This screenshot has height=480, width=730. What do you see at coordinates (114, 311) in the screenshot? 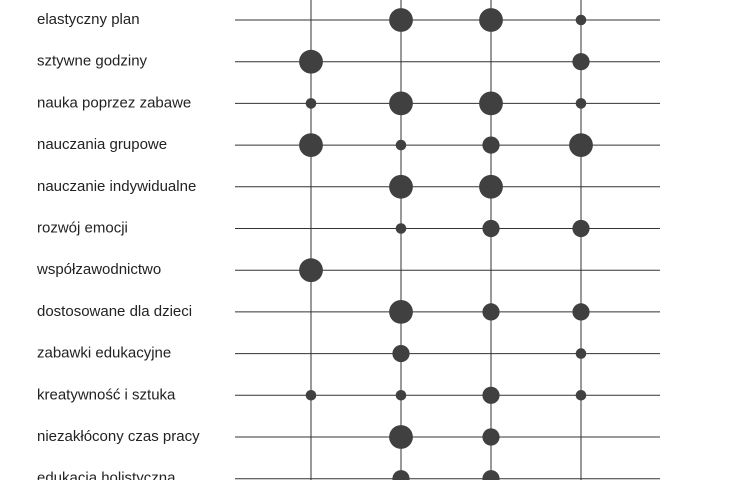
I see `row-label: dostosowane dla dzieci` at bounding box center [114, 311].